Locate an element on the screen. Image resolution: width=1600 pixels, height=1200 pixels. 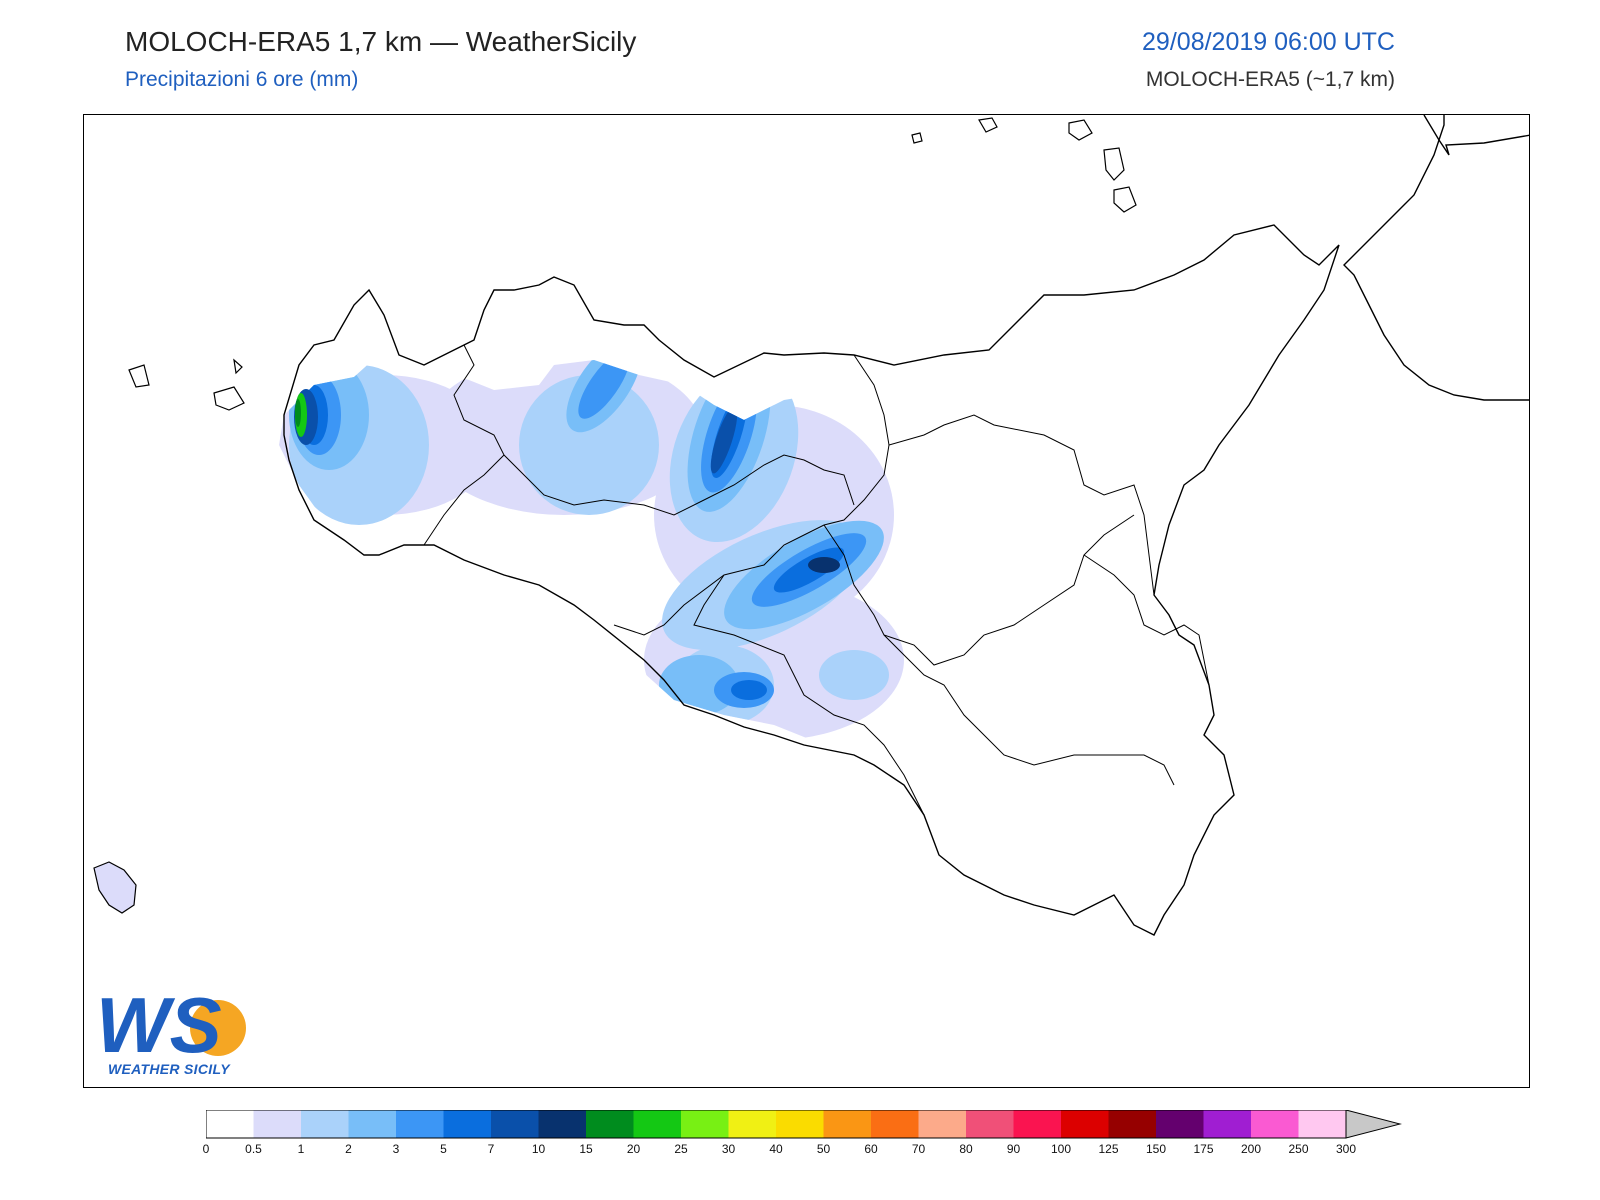
logo-letters: WS is located at coordinates (159, 1025).